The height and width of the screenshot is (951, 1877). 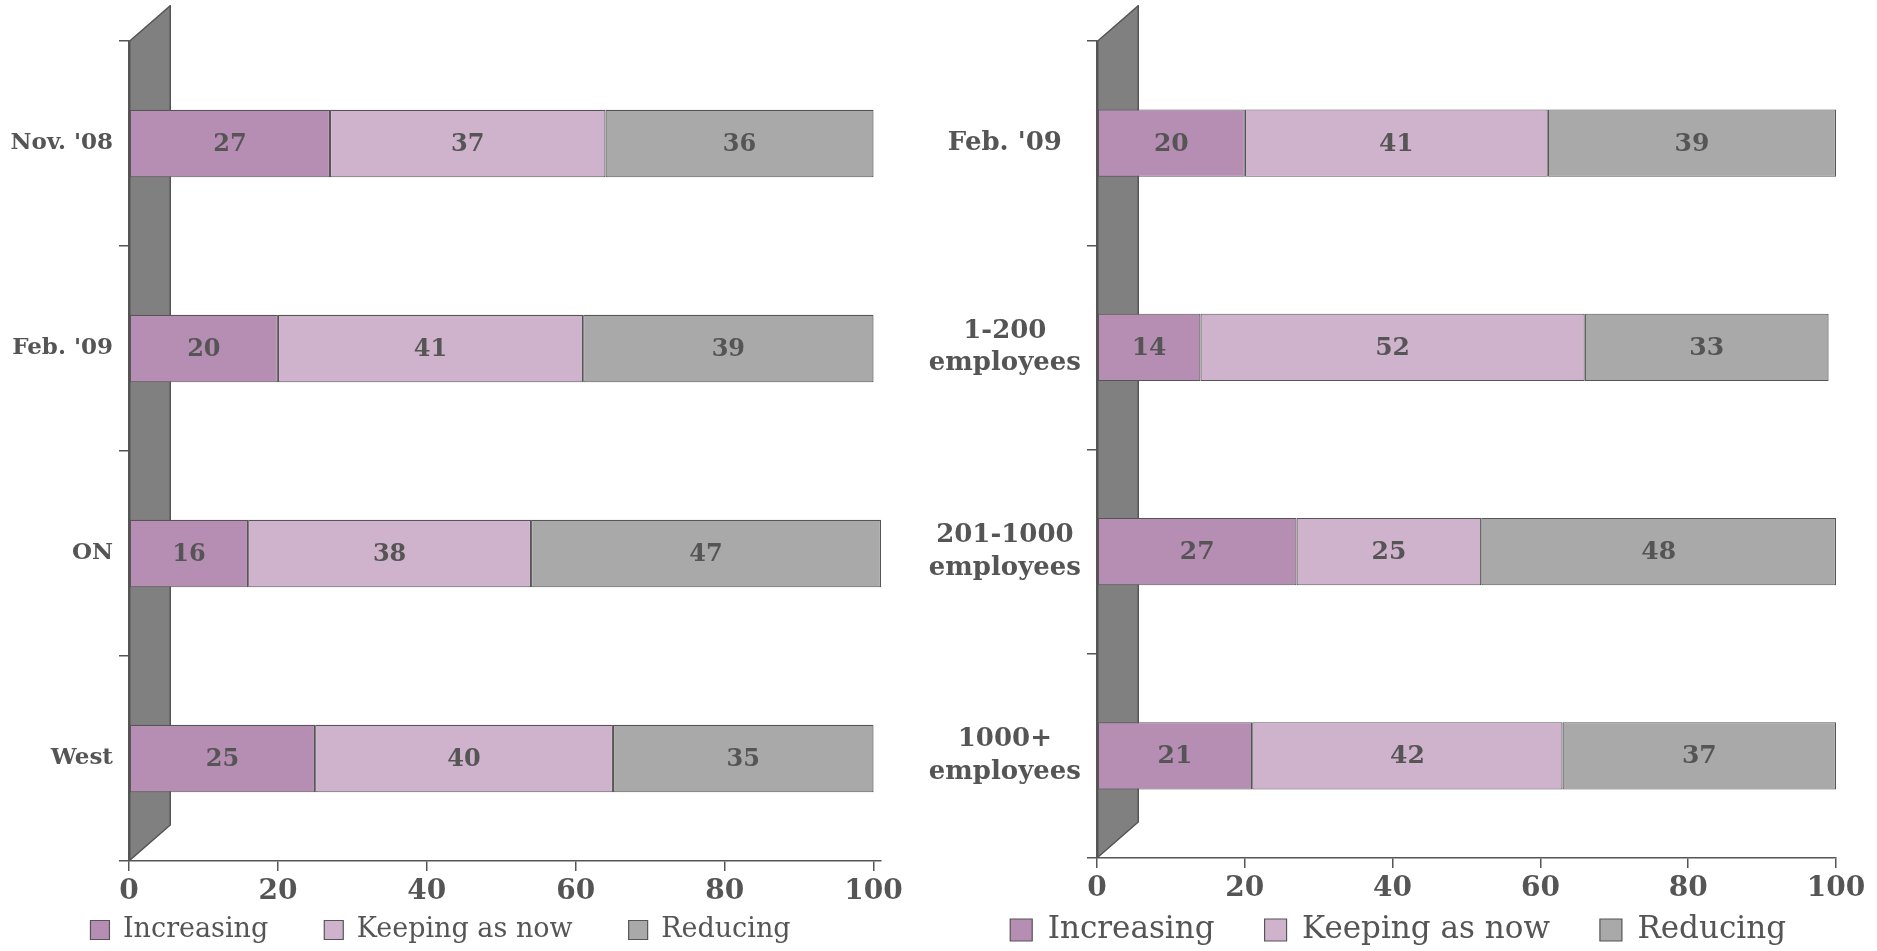 I want to click on y-tick-label: Nov. '08, so click(x=61, y=141).